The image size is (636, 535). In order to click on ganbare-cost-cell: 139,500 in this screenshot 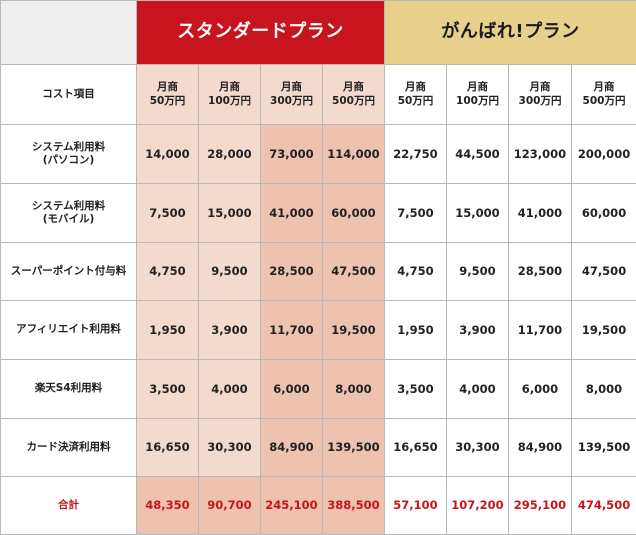, I will do `click(604, 448)`.